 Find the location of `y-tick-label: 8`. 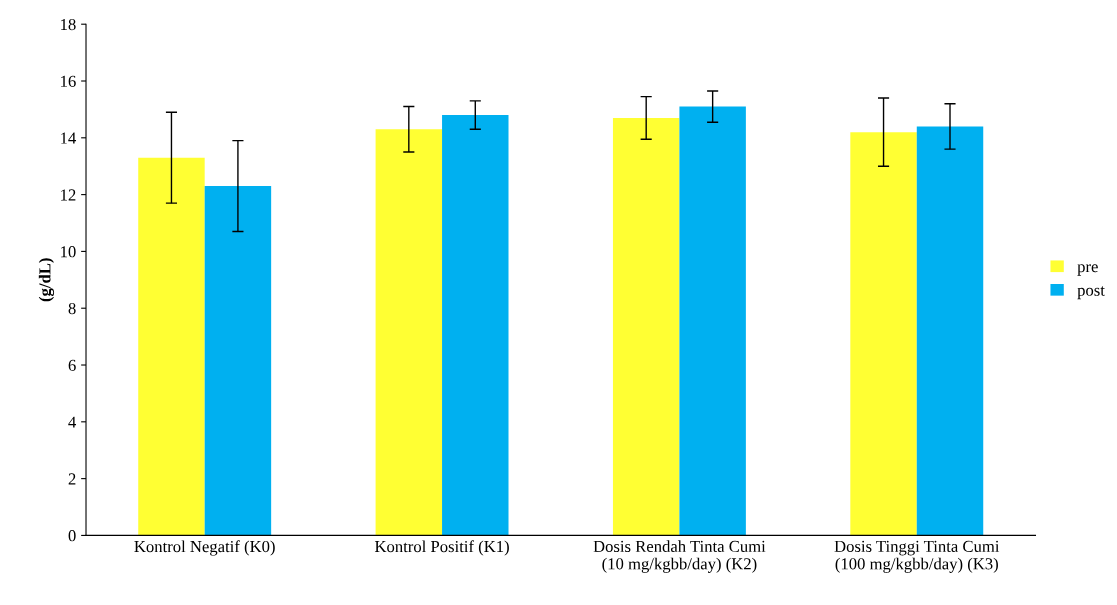

y-tick-label: 8 is located at coordinates (72, 308).